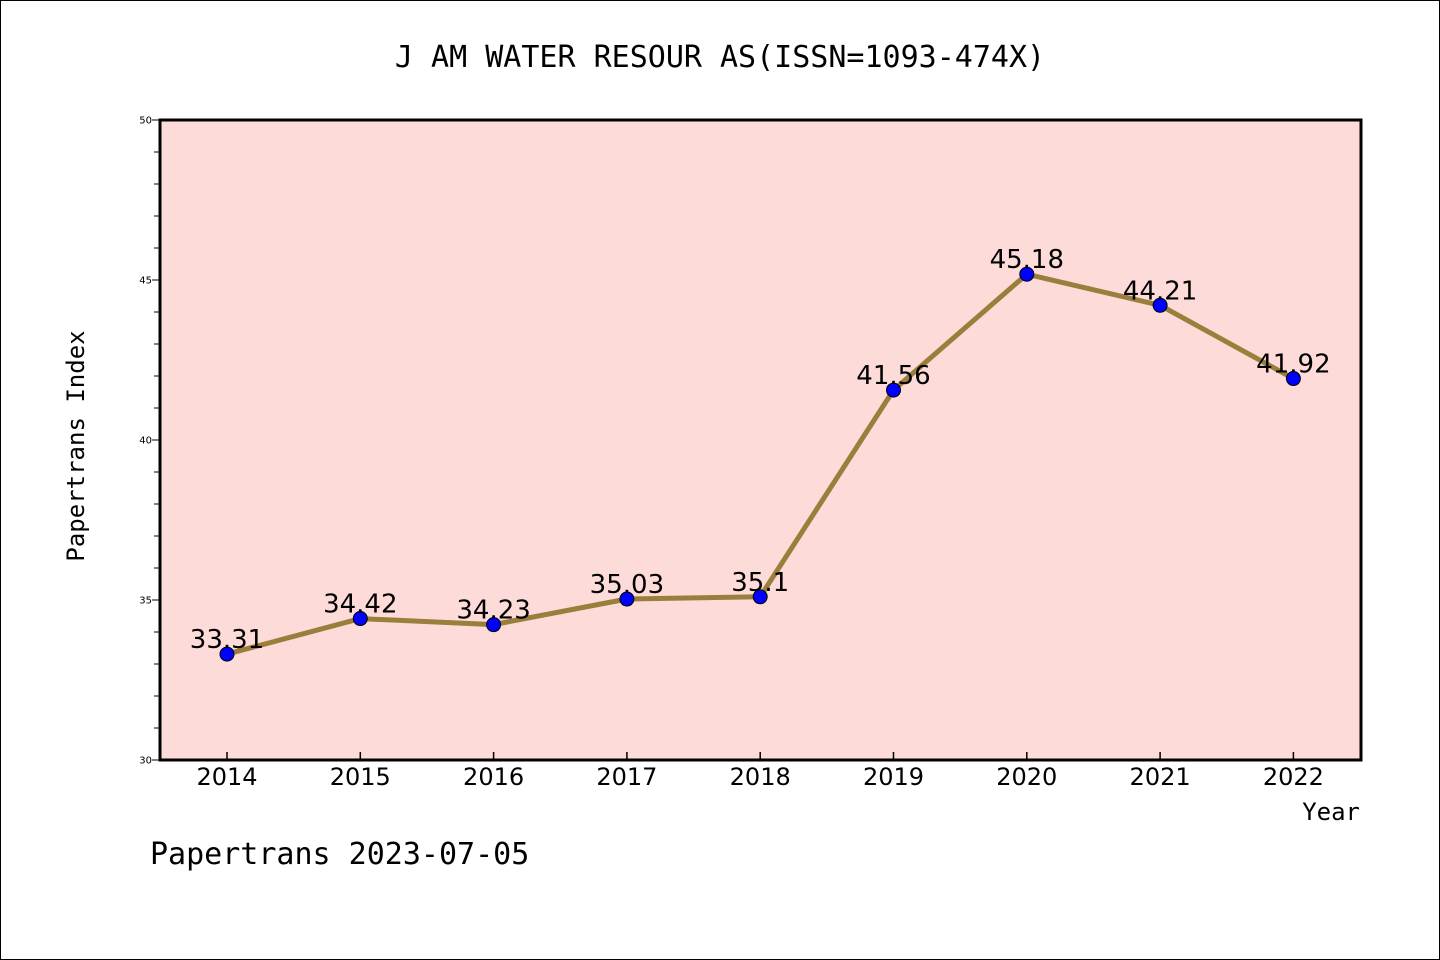 The width and height of the screenshot is (1440, 960). Describe the element at coordinates (760, 583) in the screenshot. I see `data-label: 35.1` at that location.